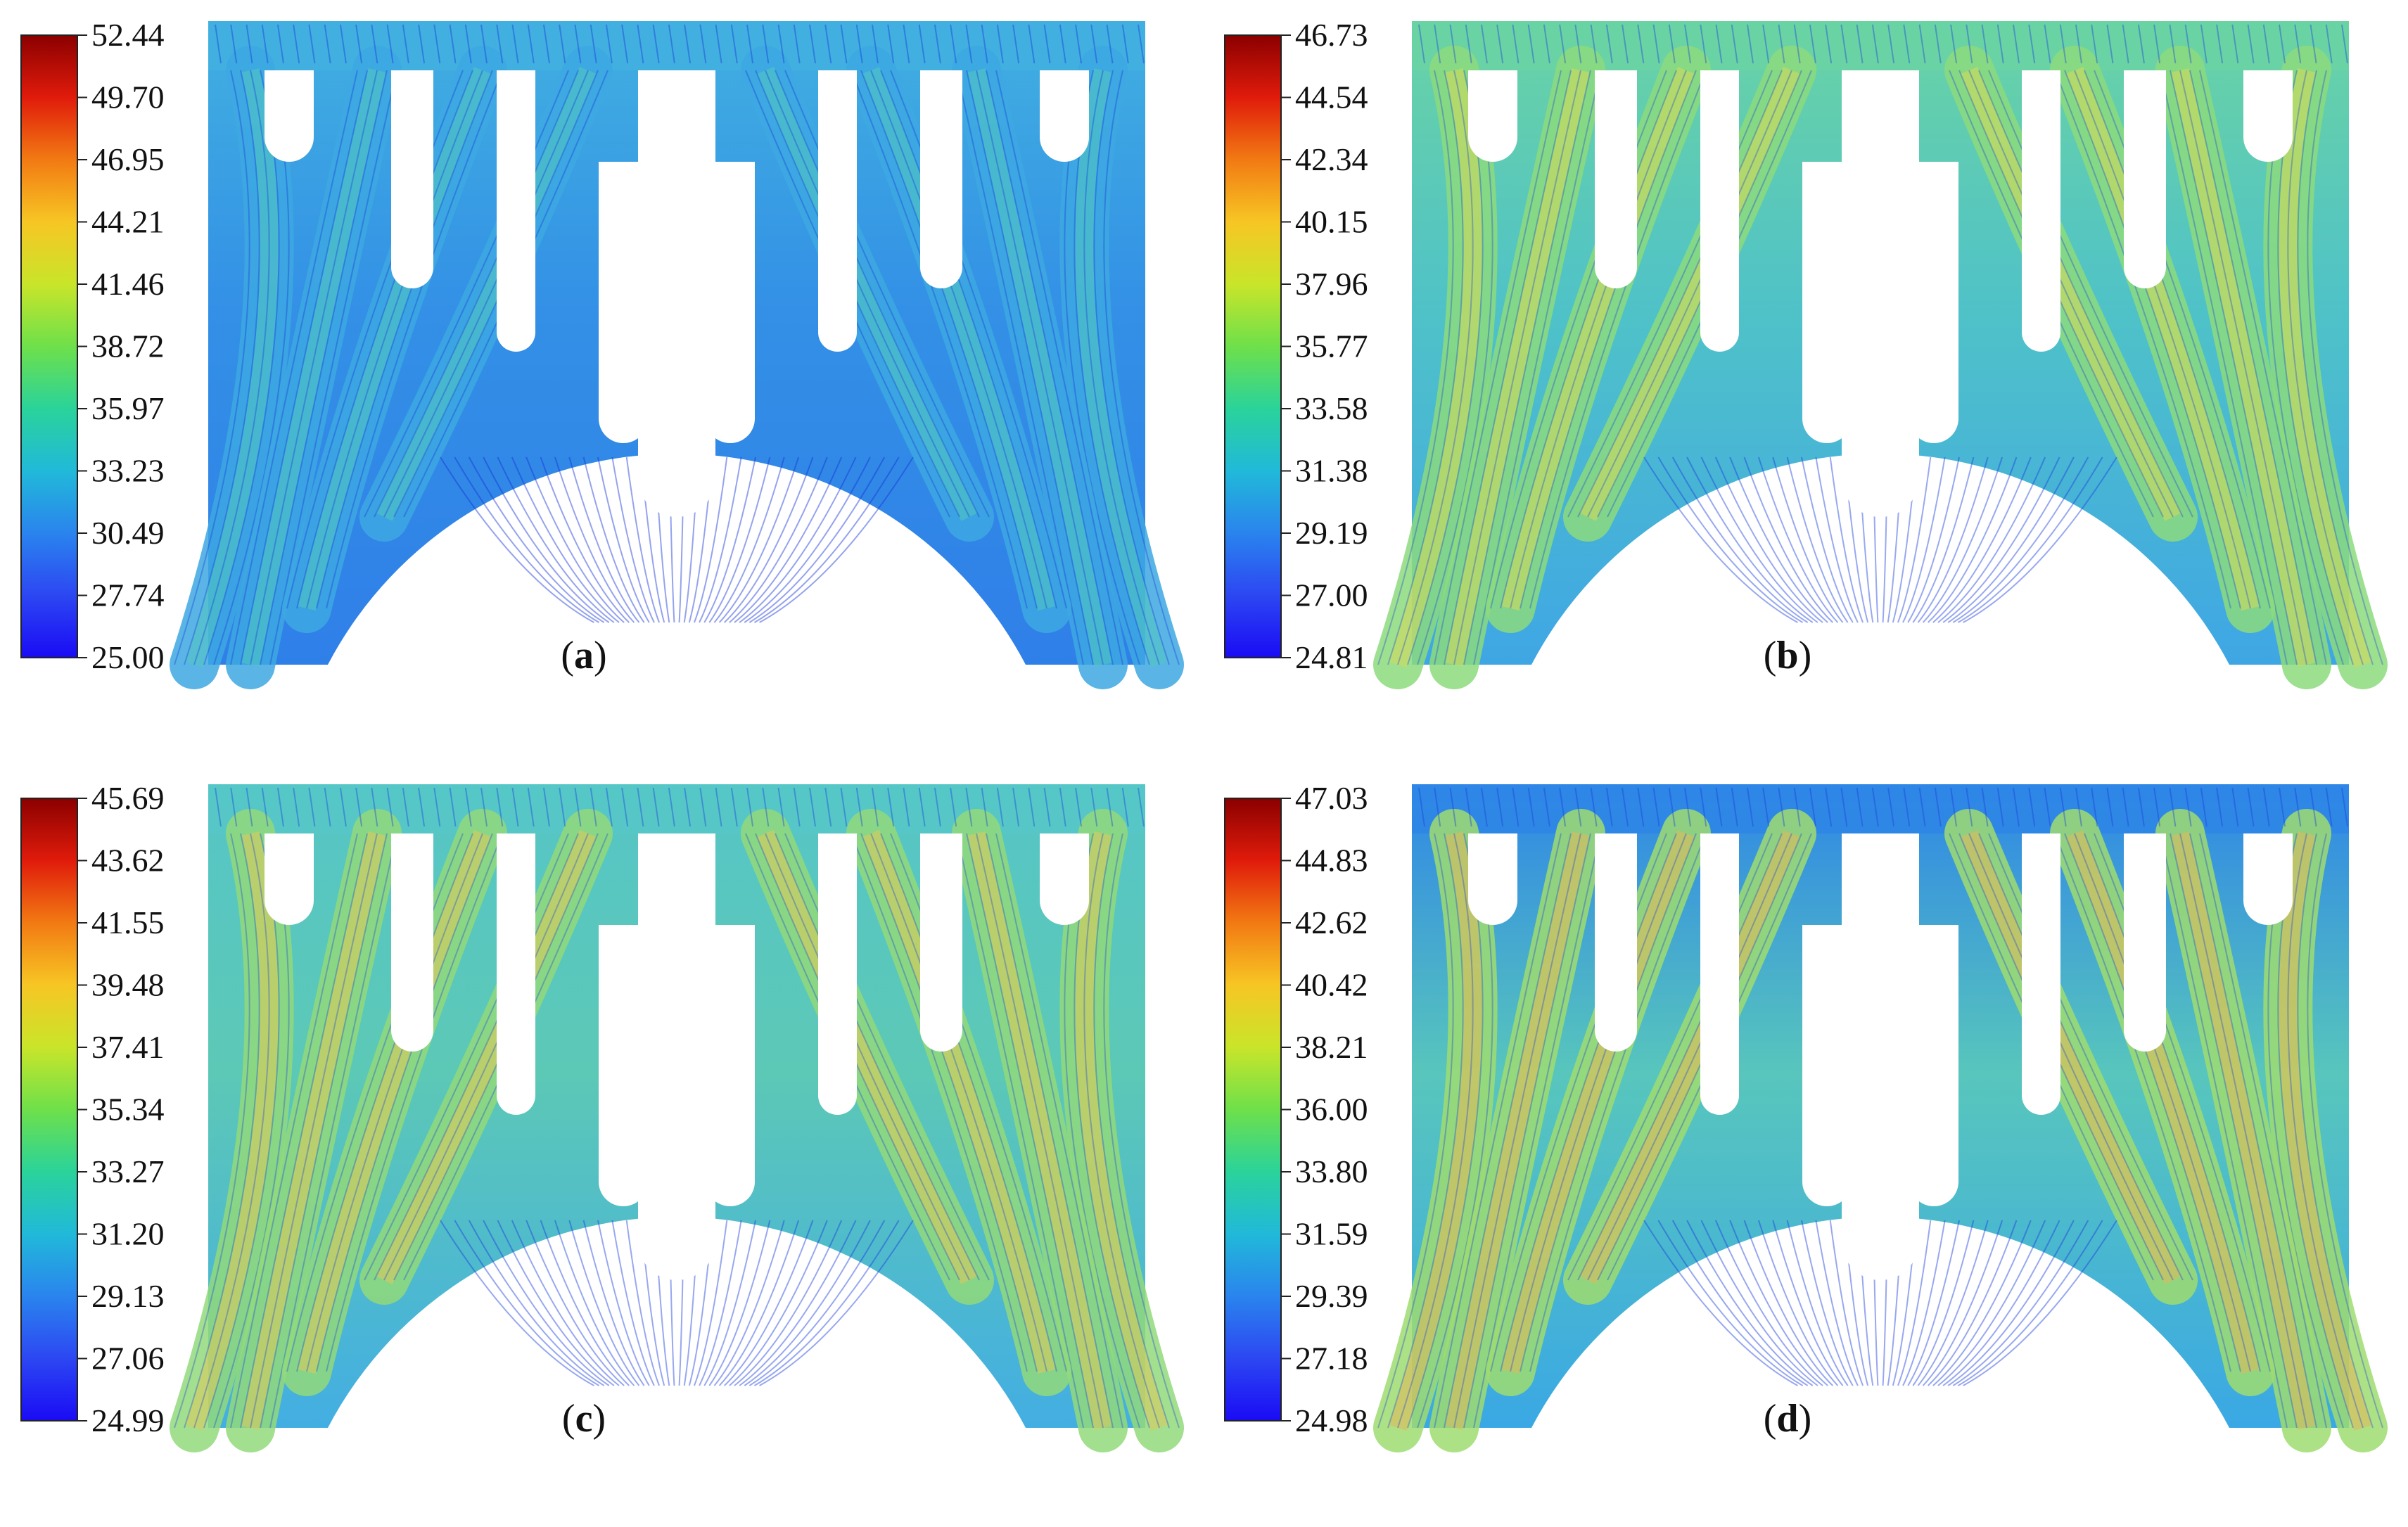 This screenshot has width=2408, height=1527. What do you see at coordinates (128, 657) in the screenshot?
I see `colorbar-tick-label: 25.00` at bounding box center [128, 657].